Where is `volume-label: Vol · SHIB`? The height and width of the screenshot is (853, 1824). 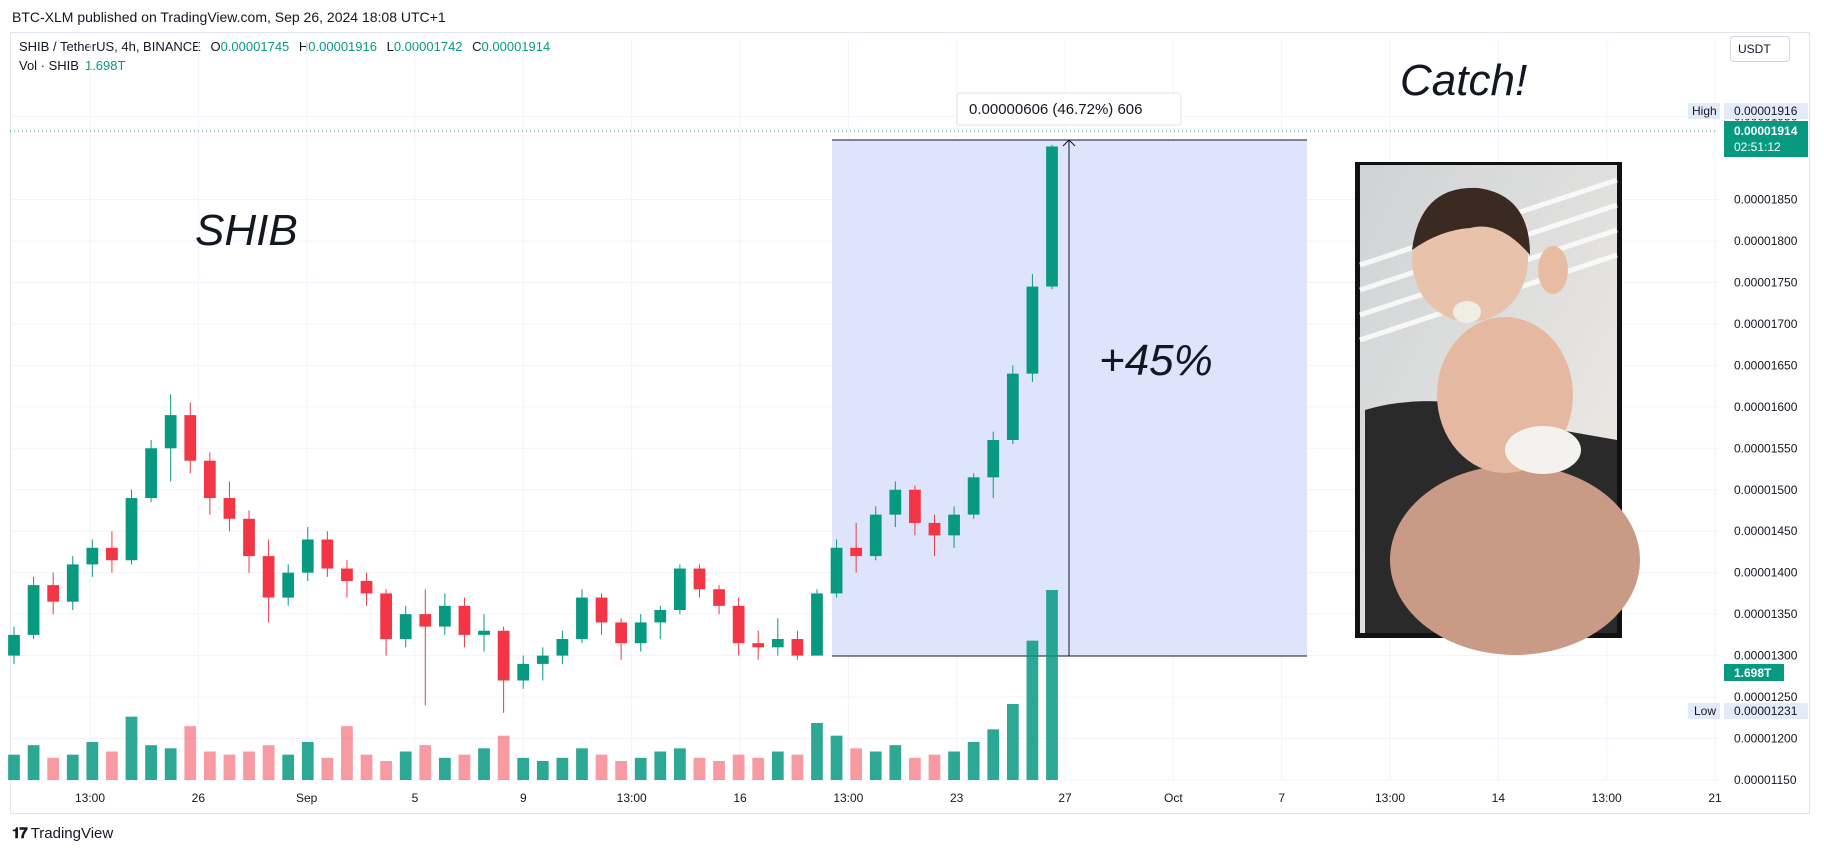 volume-label: Vol · SHIB is located at coordinates (49, 65).